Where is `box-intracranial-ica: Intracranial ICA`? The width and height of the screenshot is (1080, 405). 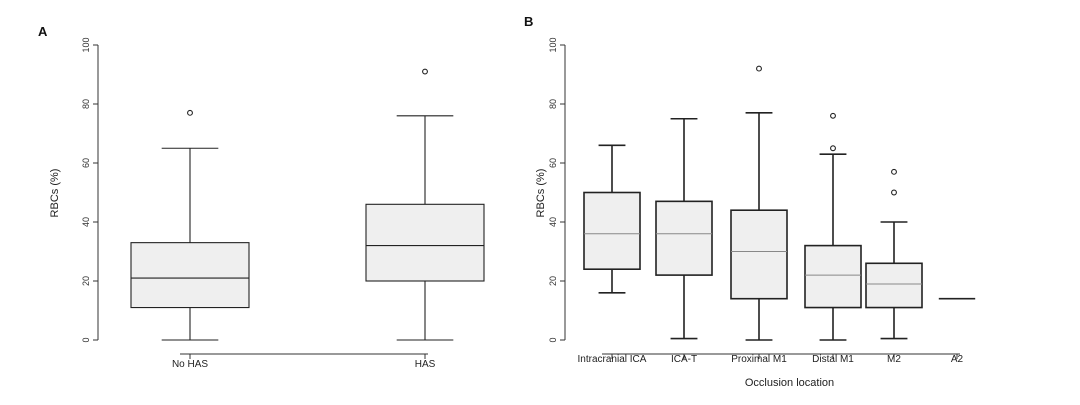 box-intracranial-ica: Intracranial ICA is located at coordinates (612, 254).